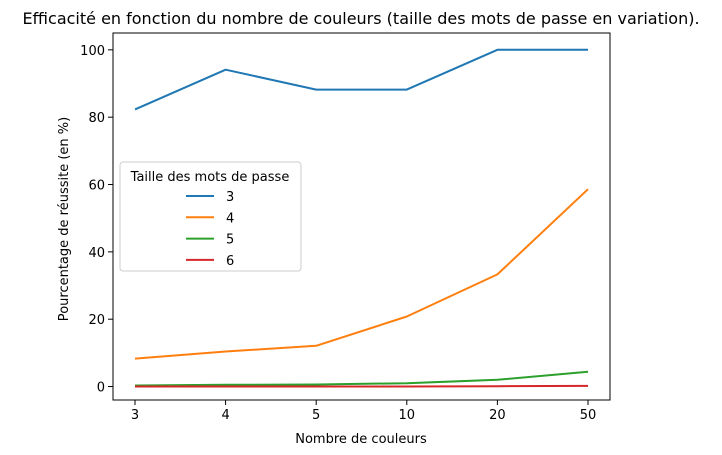  I want to click on y-tick-label-80: 80, so click(96, 118).